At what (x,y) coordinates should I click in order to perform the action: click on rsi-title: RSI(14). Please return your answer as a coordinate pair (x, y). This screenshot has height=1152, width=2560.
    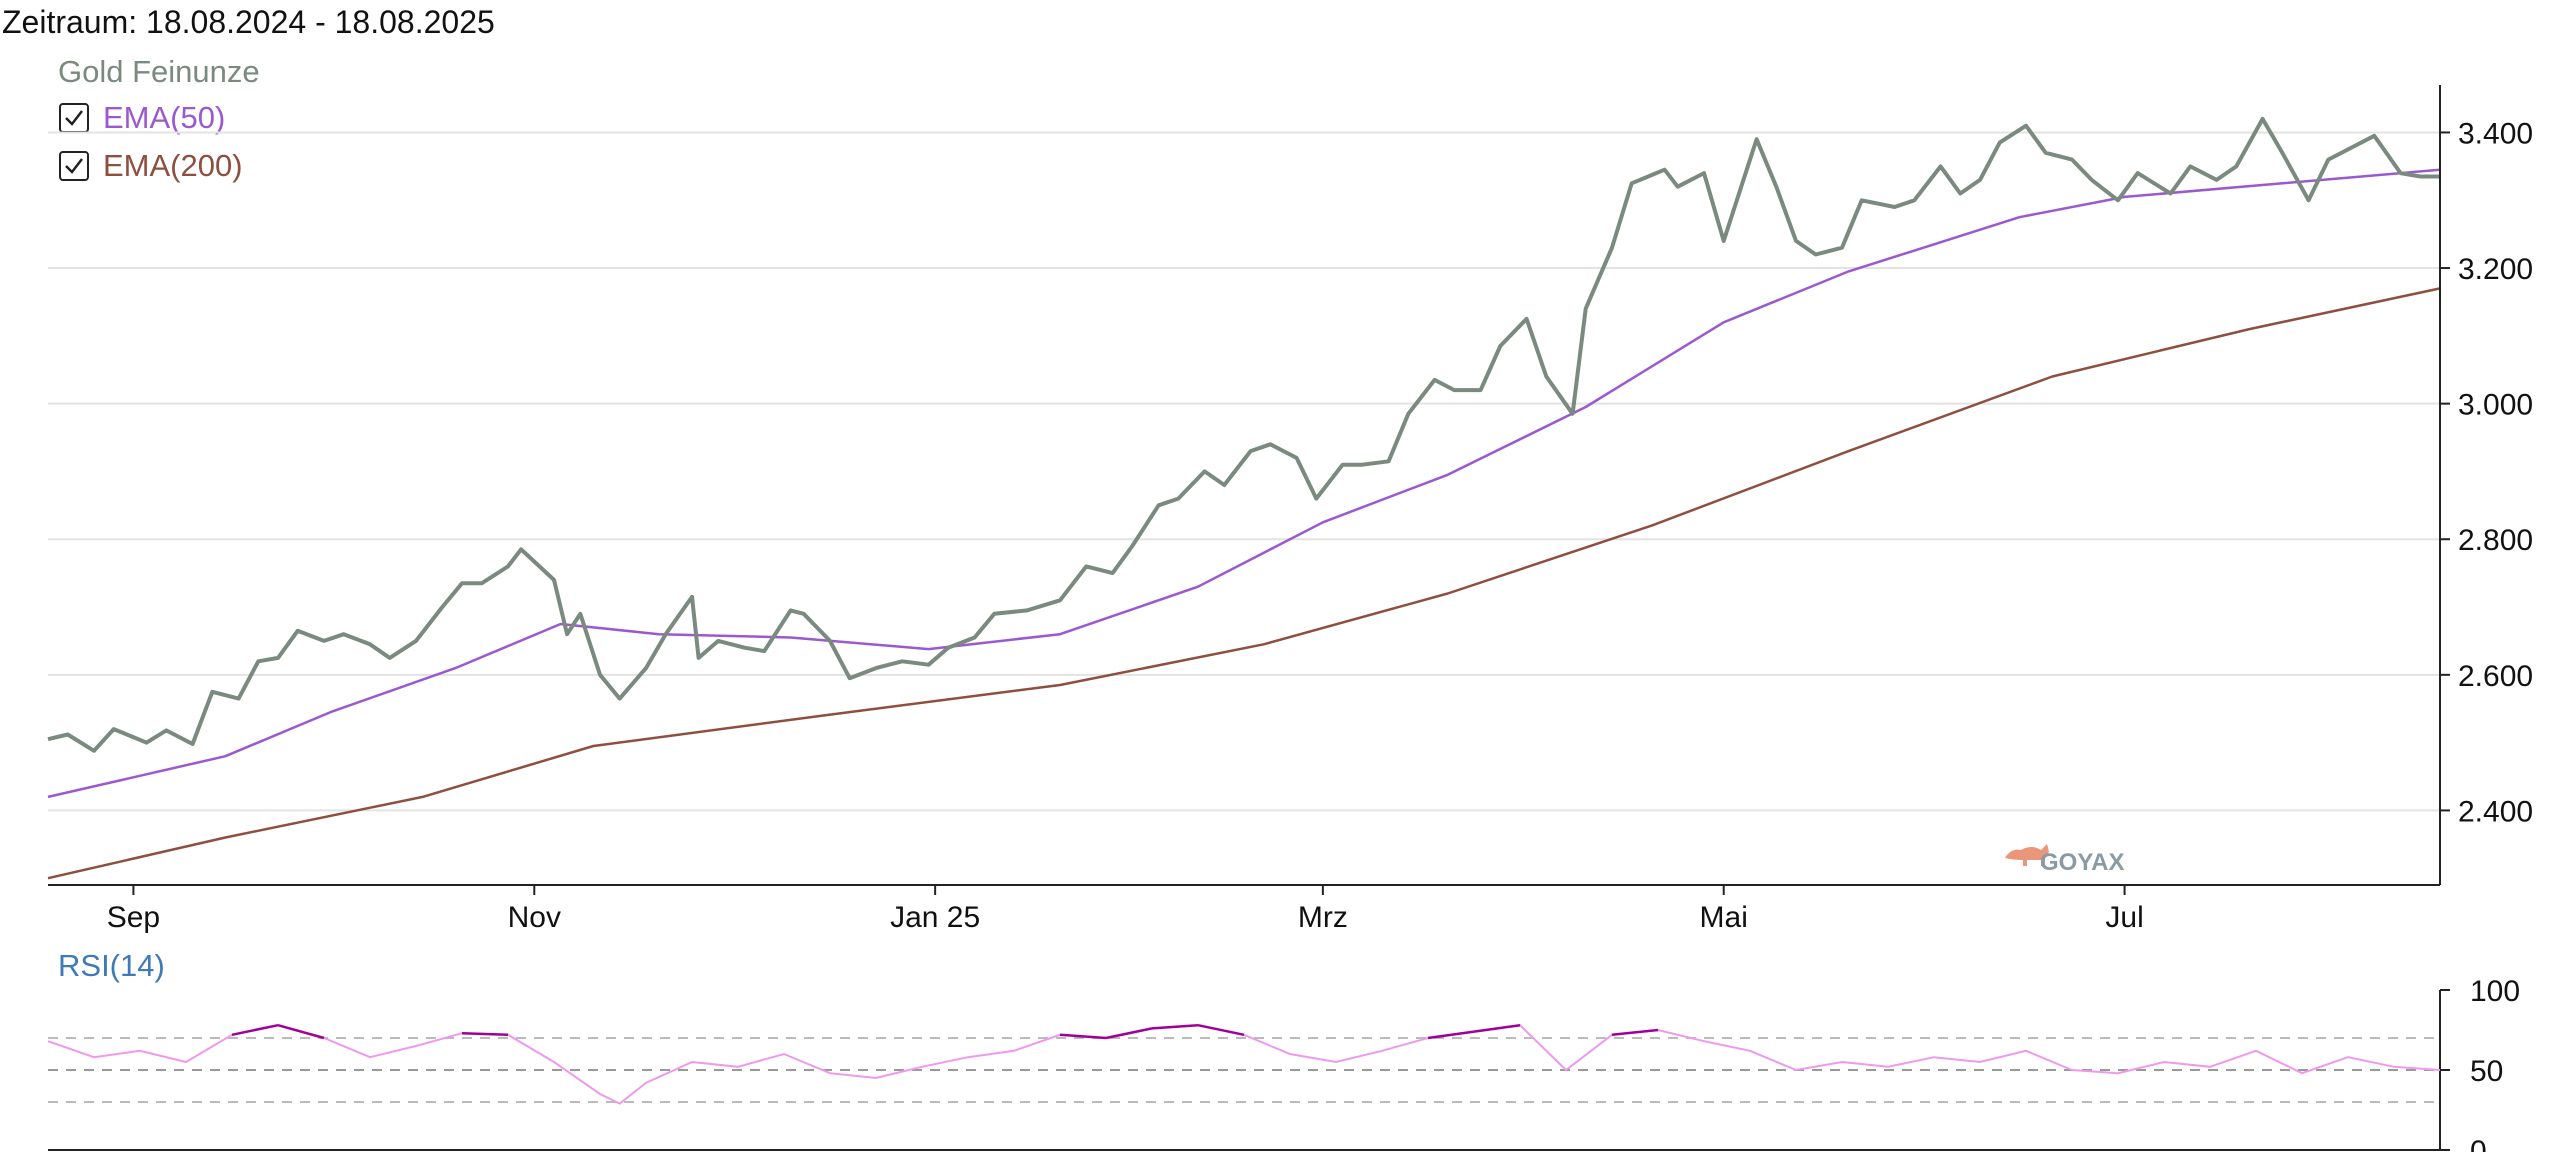
    Looking at the image, I should click on (111, 965).